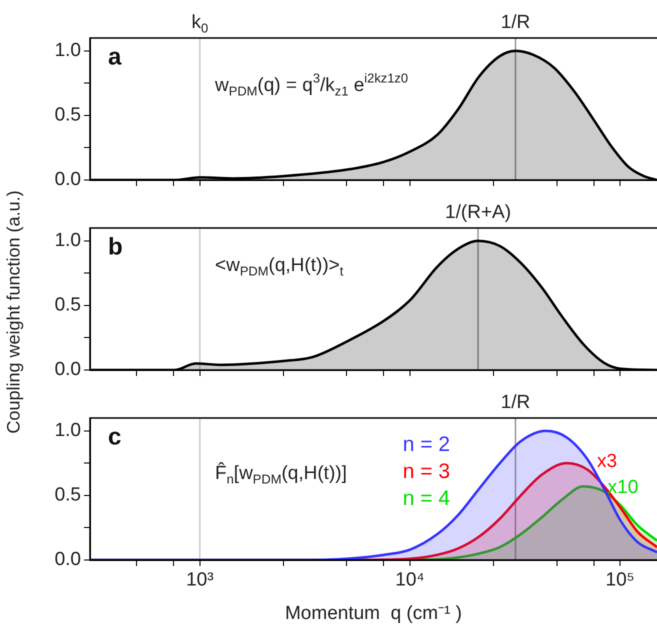 Image resolution: width=657 pixels, height=625 pixels. I want to click on x-tick-label: 10³, so click(200, 580).